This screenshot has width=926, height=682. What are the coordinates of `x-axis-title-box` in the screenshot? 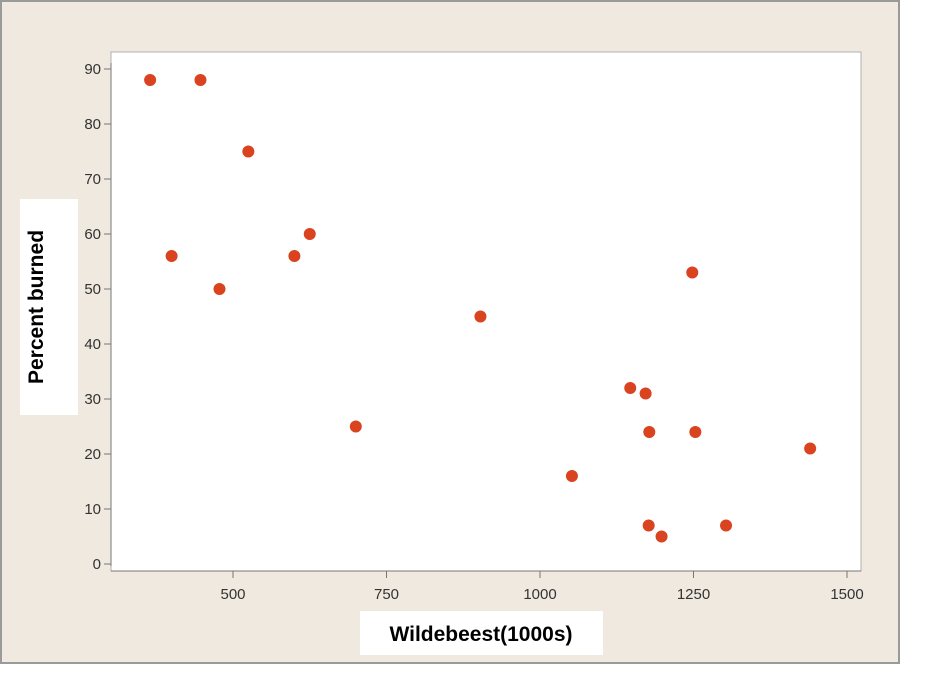 It's located at (481, 633).